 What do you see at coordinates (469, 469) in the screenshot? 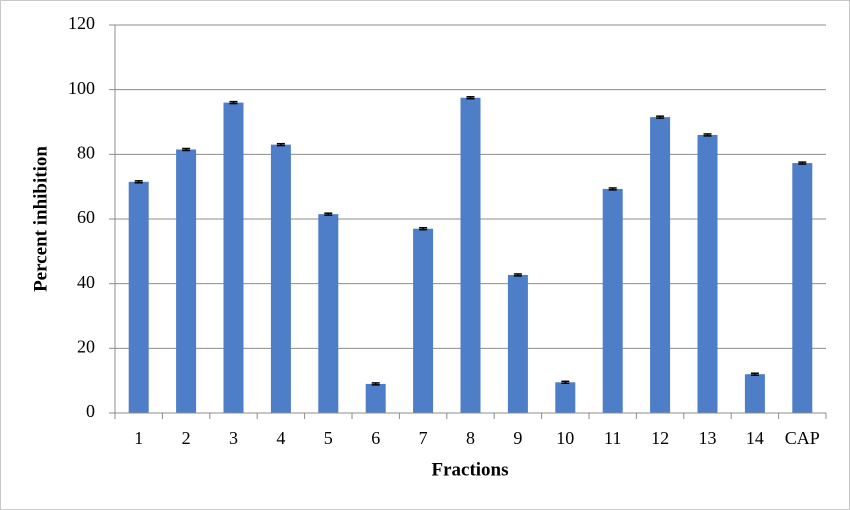
I see `x-axis-title: Fractions` at bounding box center [469, 469].